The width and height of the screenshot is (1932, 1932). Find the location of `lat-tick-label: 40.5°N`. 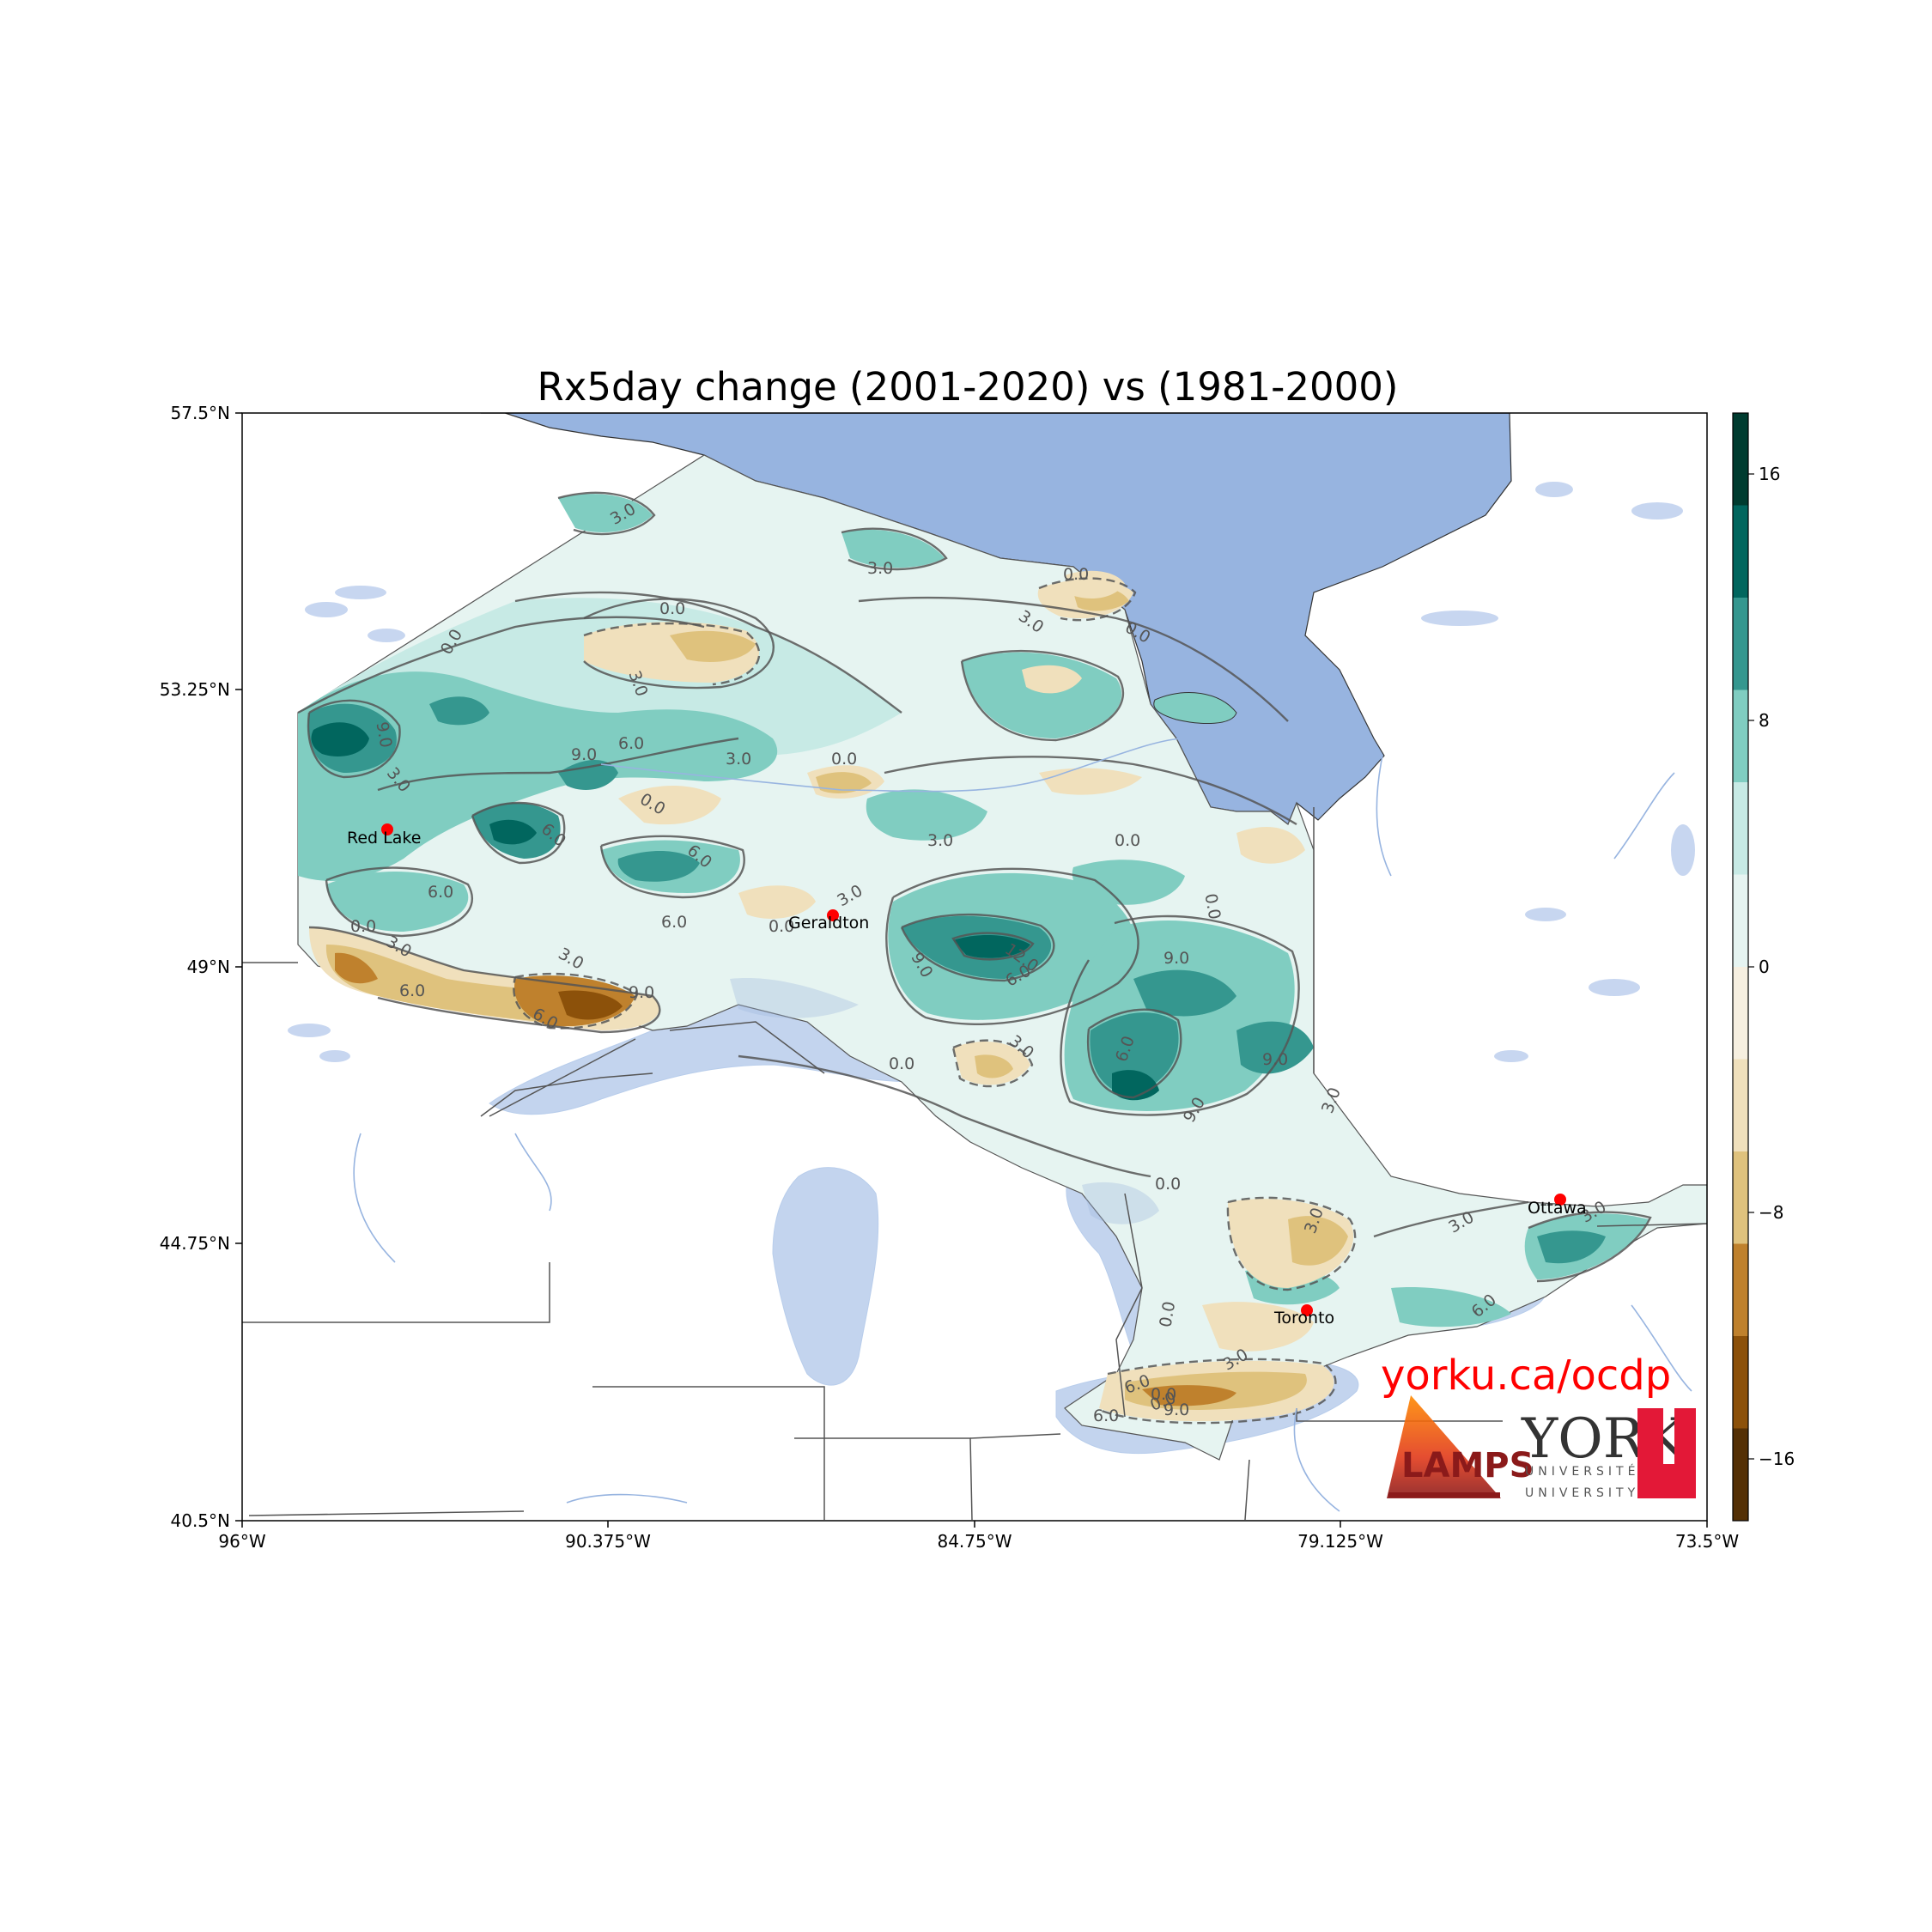

lat-tick-label: 40.5°N is located at coordinates (201, 1521).